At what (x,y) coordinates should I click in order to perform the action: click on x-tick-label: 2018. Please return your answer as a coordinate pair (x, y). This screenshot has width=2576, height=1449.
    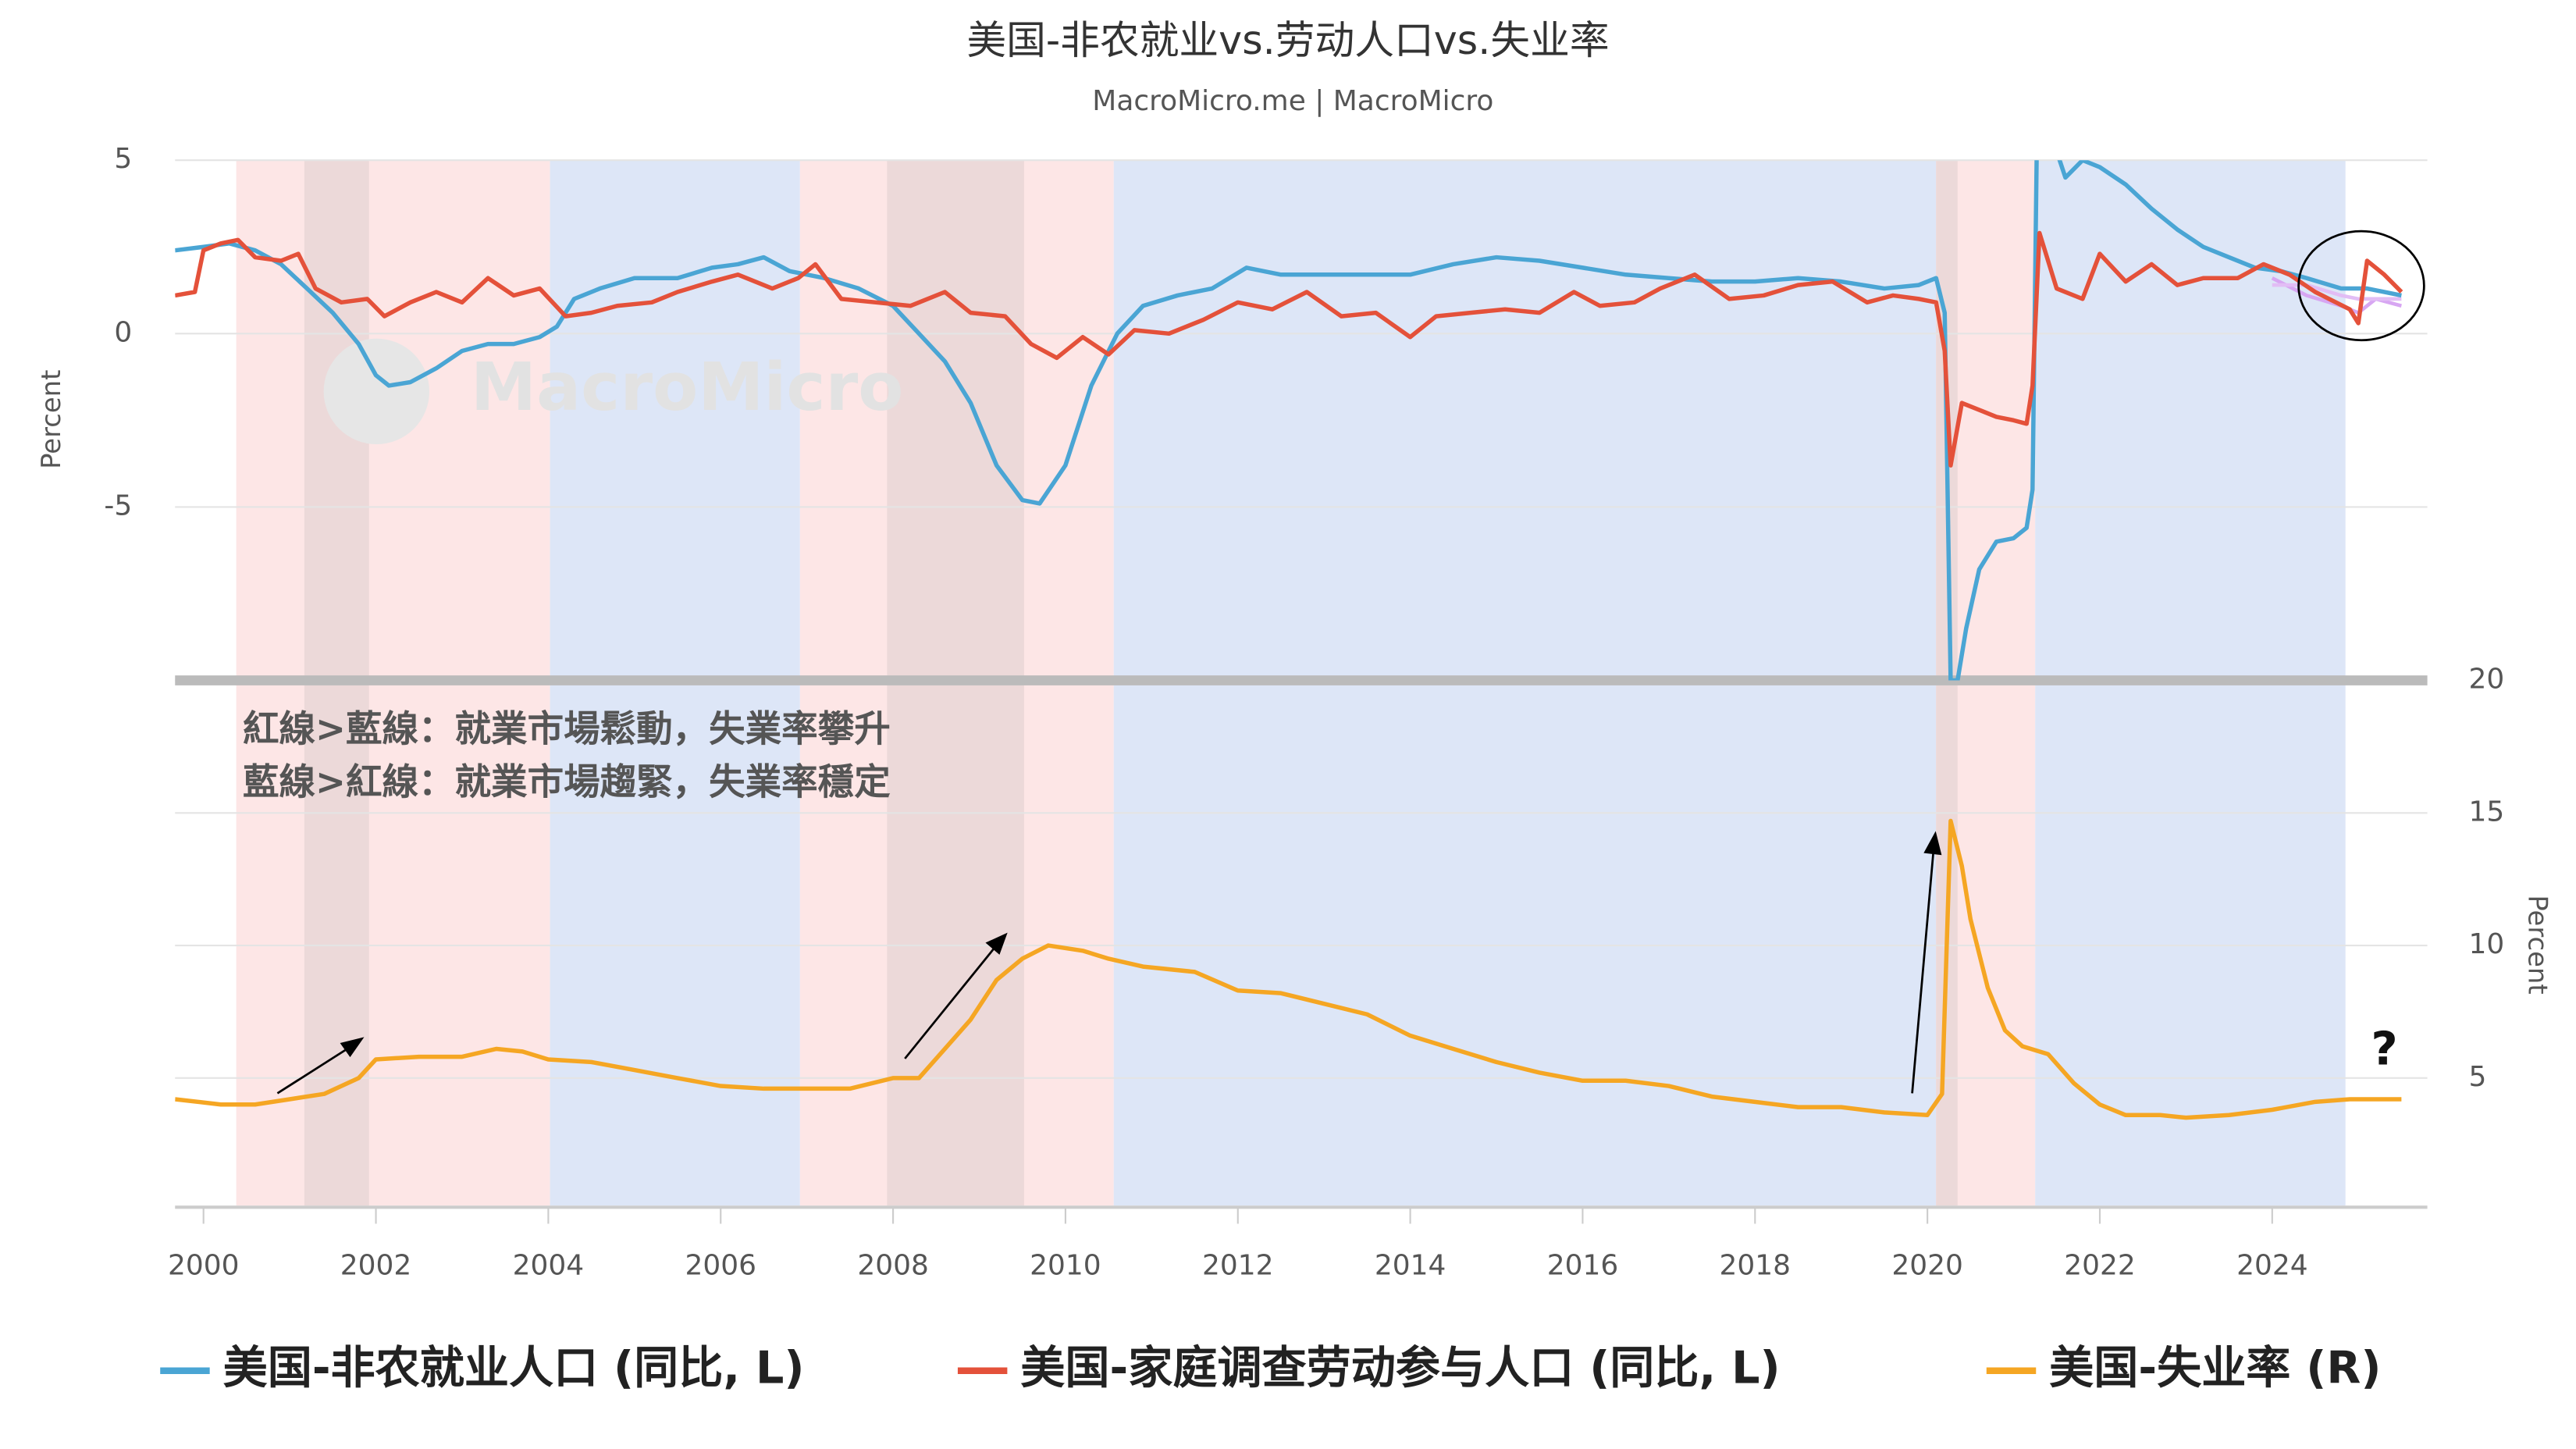
    Looking at the image, I should click on (1756, 1265).